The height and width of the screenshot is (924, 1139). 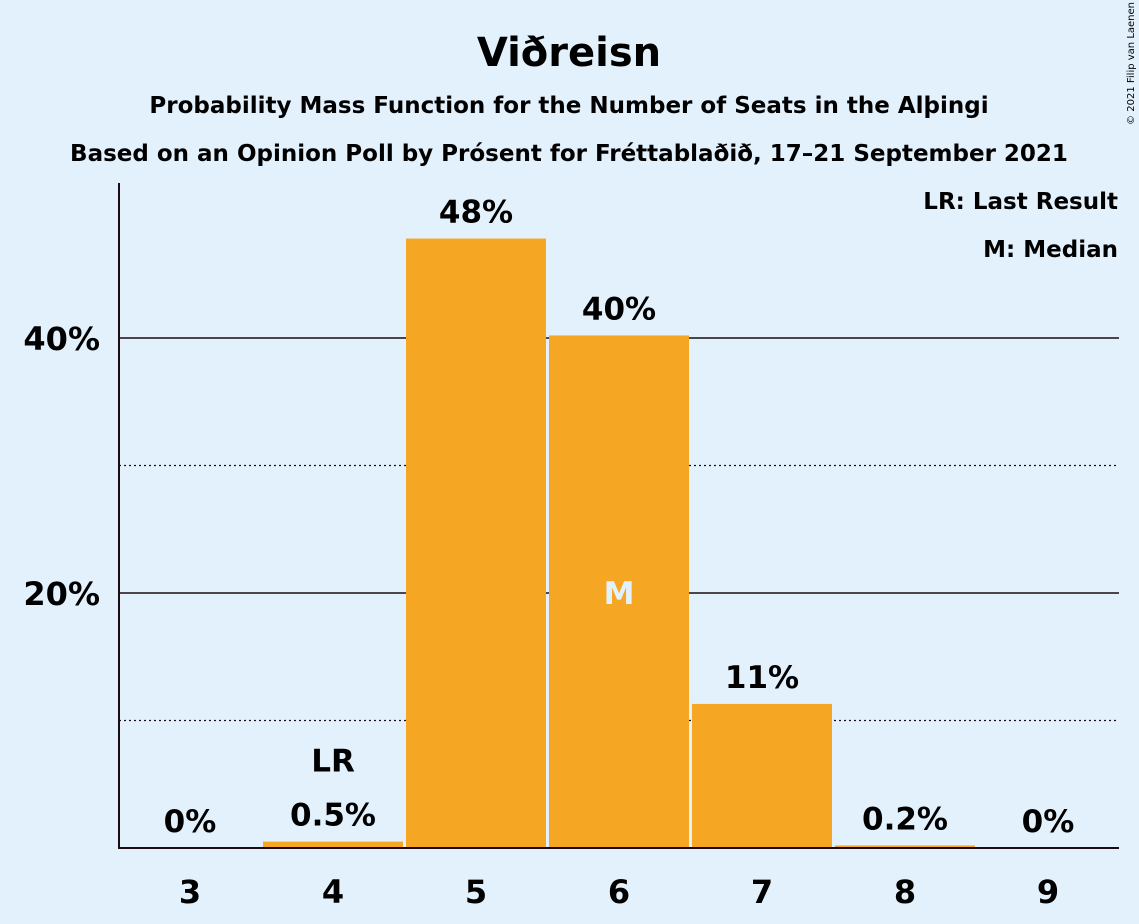 I want to click on y-tick-label: 40%, so click(x=61, y=339).